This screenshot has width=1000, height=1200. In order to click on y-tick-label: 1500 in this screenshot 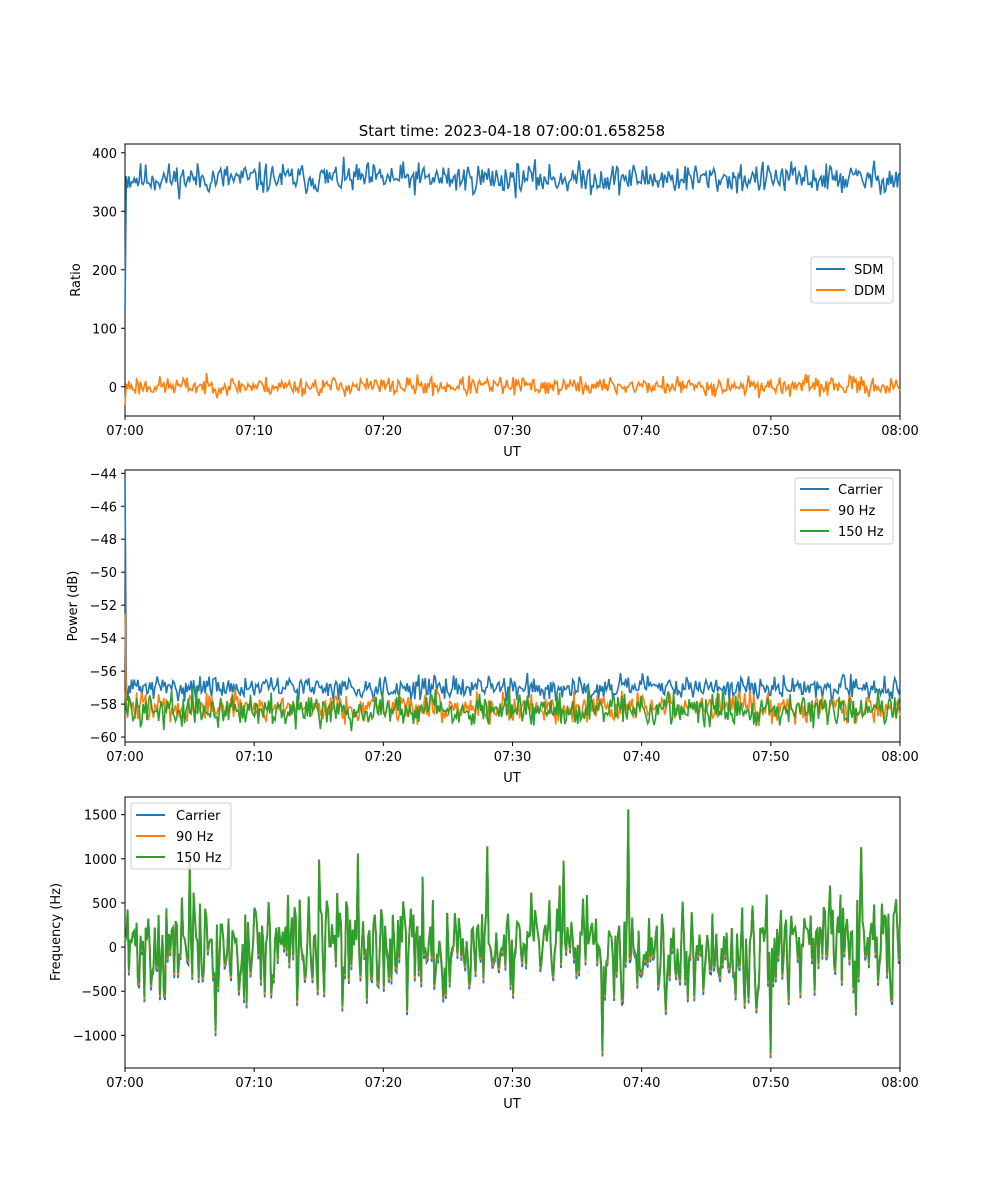, I will do `click(100, 816)`.